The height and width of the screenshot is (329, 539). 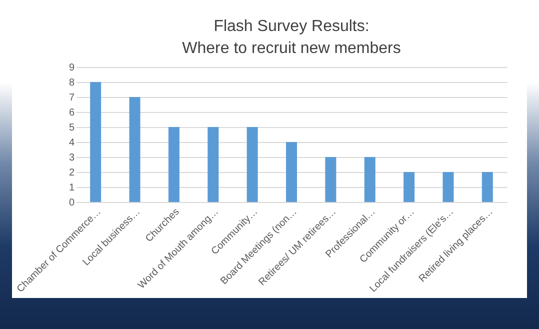 I want to click on y-tick-label: 2, so click(x=71, y=173).